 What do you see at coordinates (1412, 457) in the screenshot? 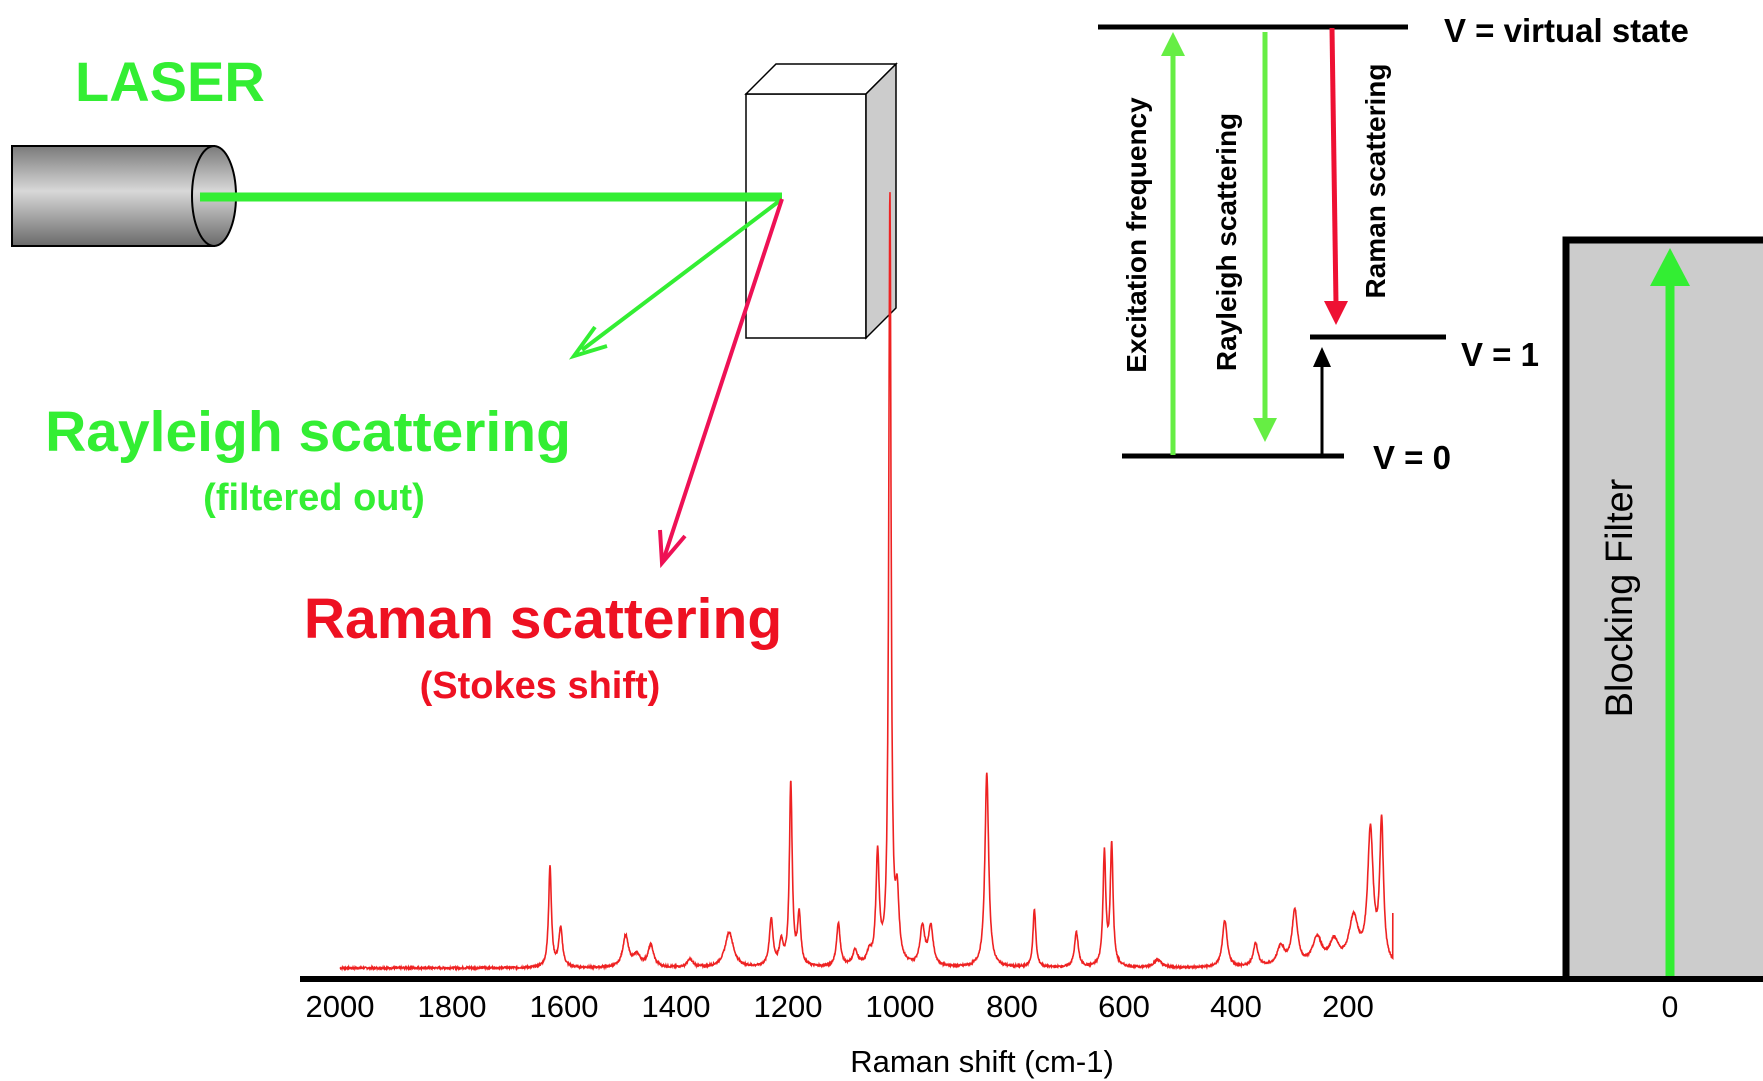
I see `v0-label: V = 0` at bounding box center [1412, 457].